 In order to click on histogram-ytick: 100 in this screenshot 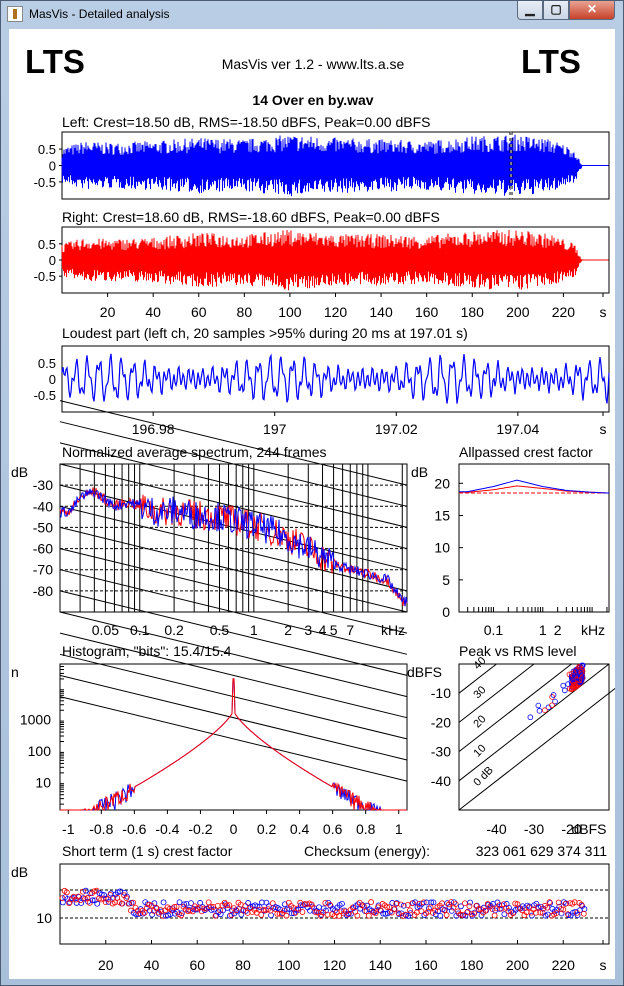, I will do `click(40, 751)`.